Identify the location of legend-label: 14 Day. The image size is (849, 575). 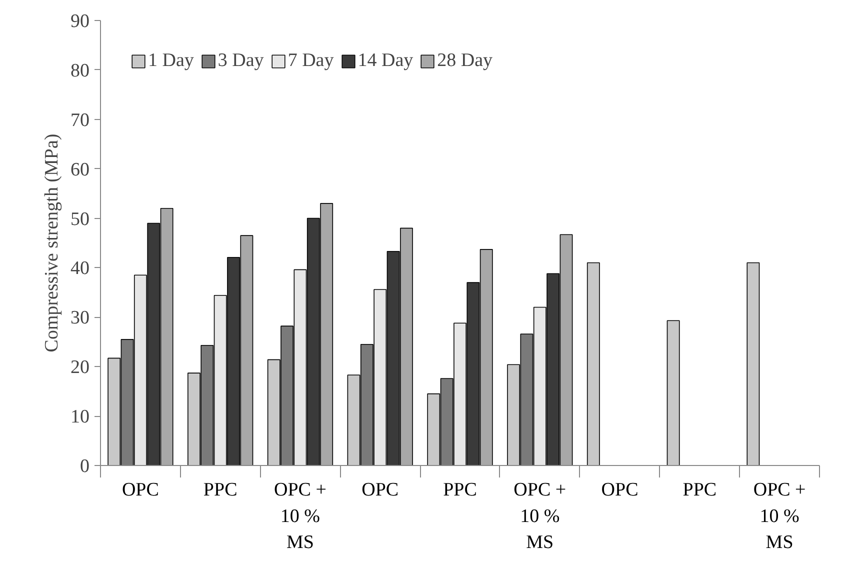
(386, 61).